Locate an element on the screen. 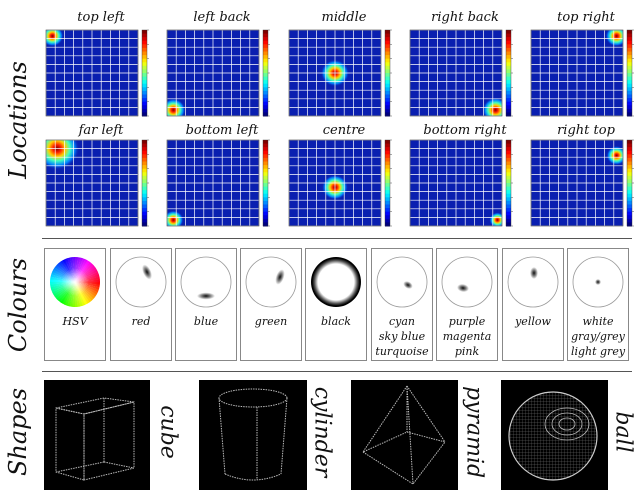 The height and width of the screenshot is (495, 634). divider-bottom is located at coordinates (337, 371).